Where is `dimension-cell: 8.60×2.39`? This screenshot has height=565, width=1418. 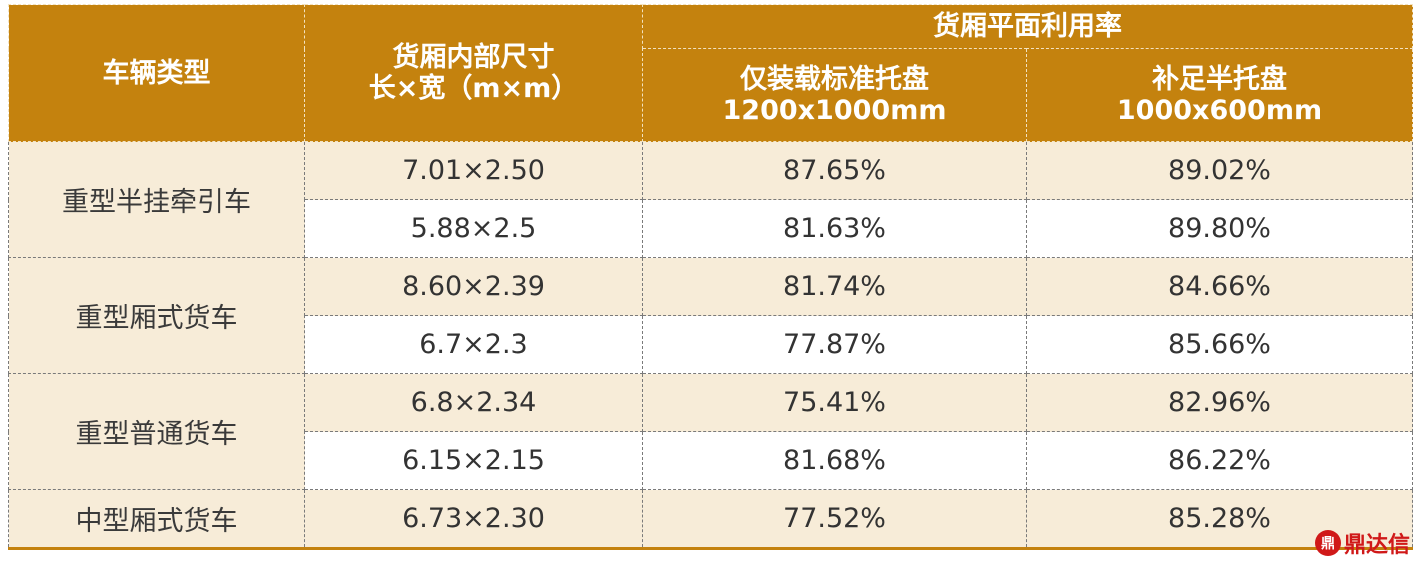 dimension-cell: 8.60×2.39 is located at coordinates (473, 286).